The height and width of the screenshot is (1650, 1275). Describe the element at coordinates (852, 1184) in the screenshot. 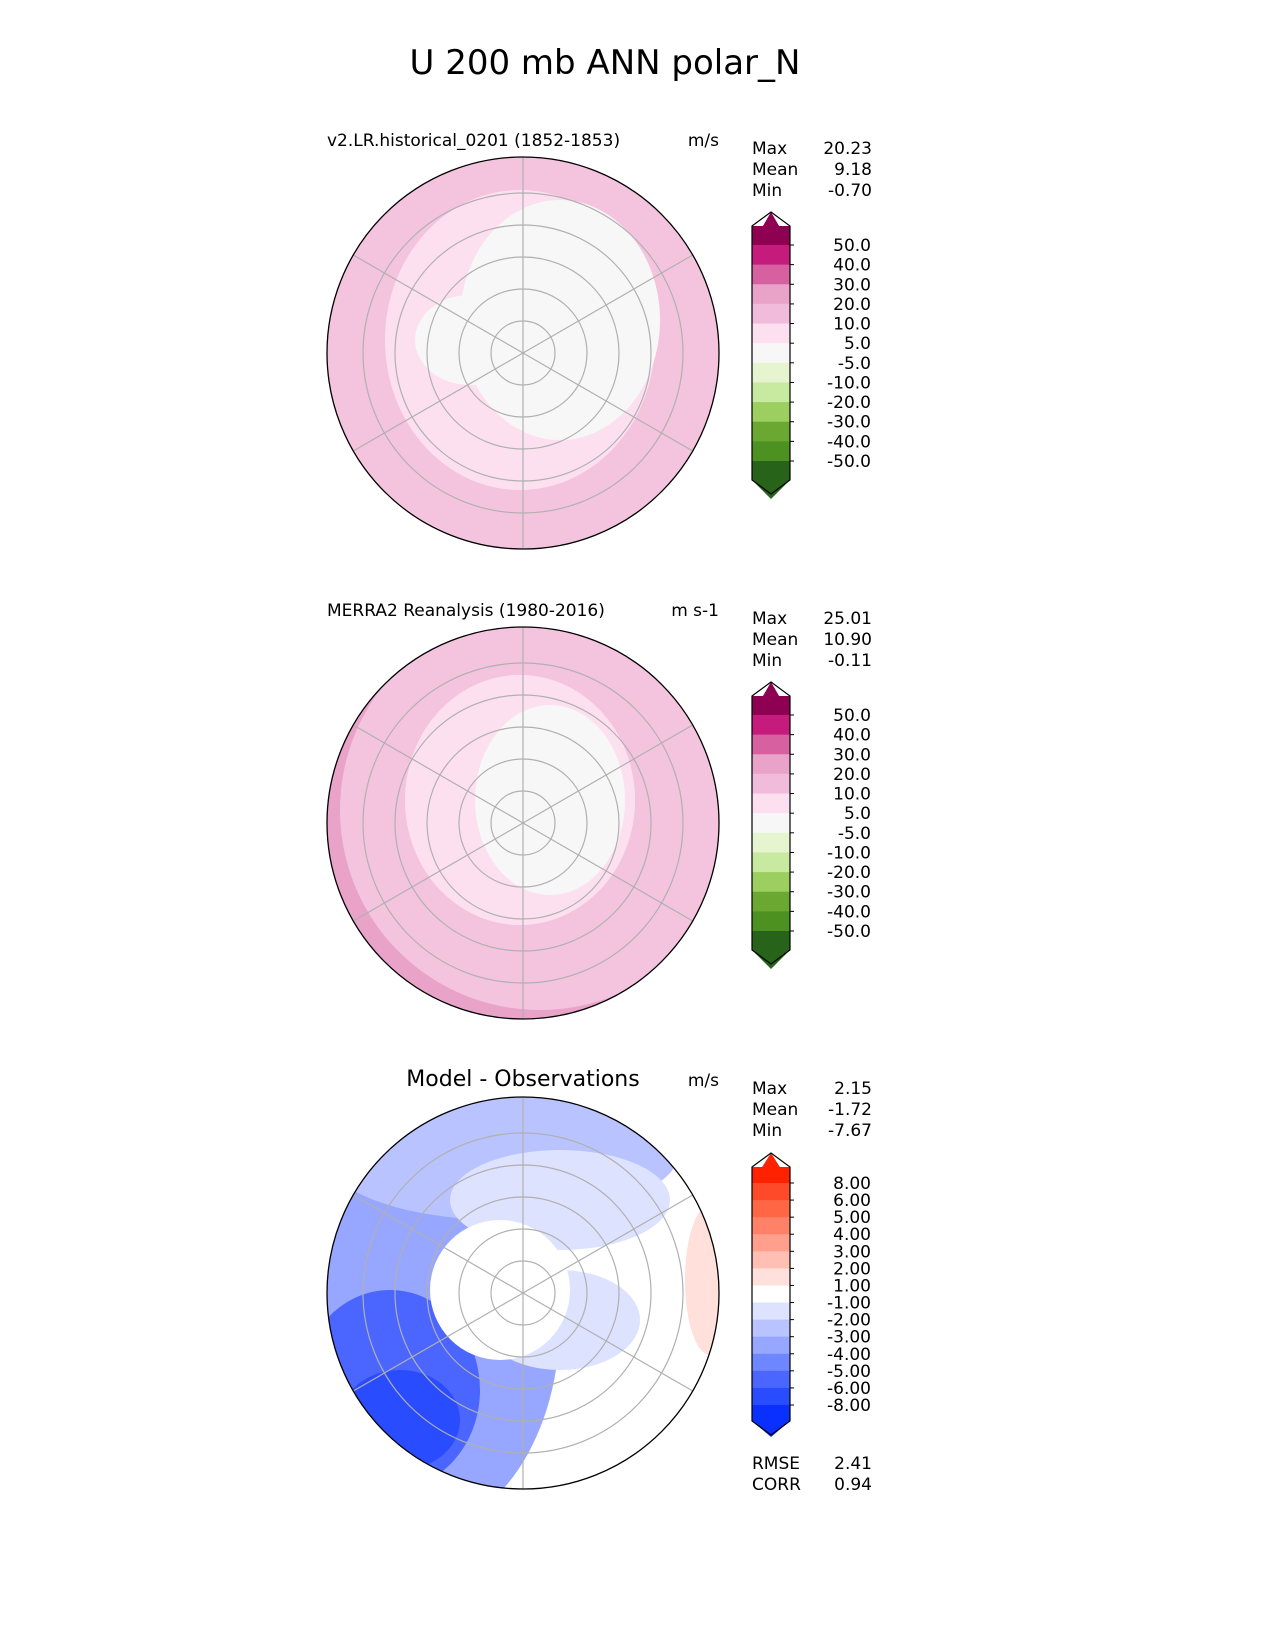

I see `colorbar-tick-label: 8.00` at that location.